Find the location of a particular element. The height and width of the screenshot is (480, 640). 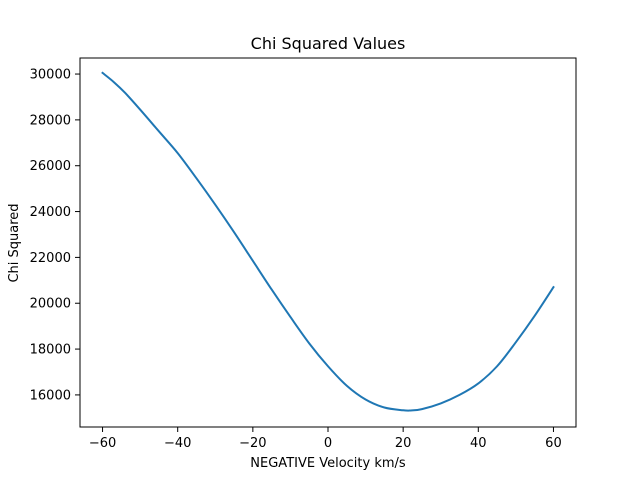

x-tick-label: 0 is located at coordinates (328, 443).